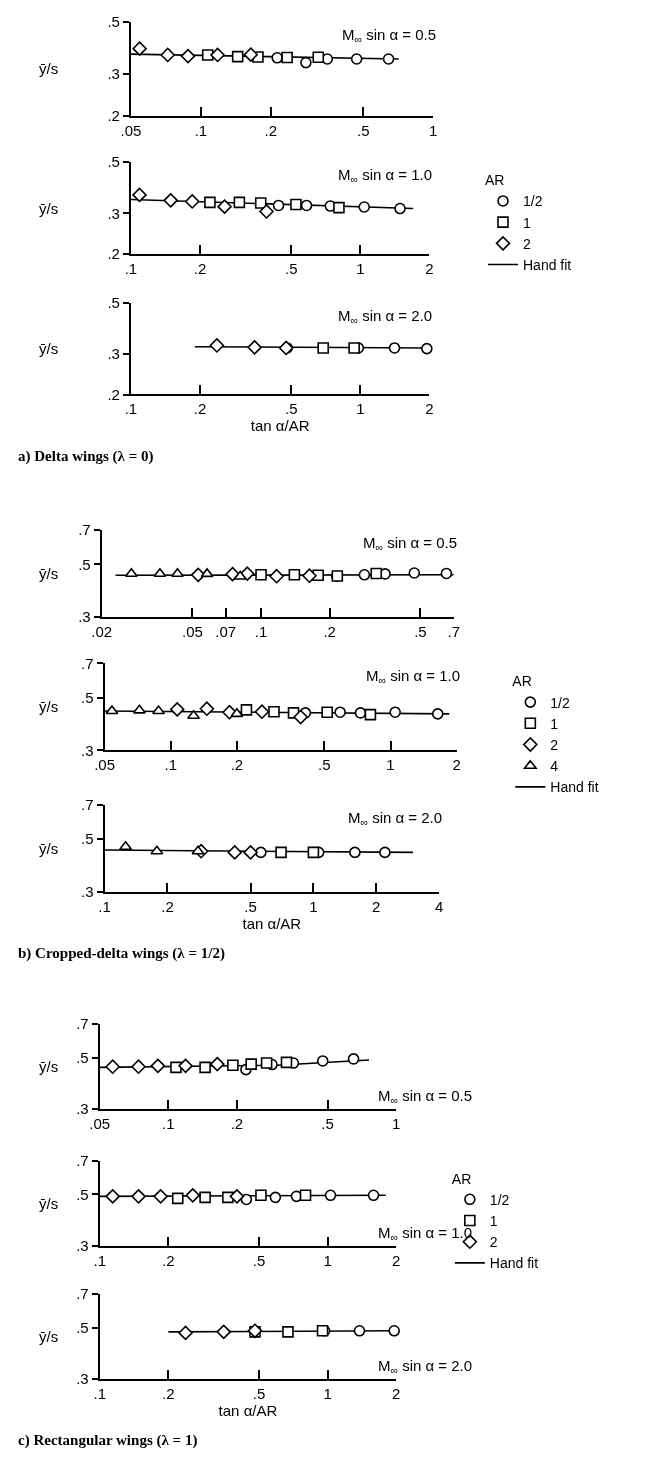 This screenshot has height=1473, width=647. What do you see at coordinates (102, 631) in the screenshot?
I see `x-tick-label: .02` at bounding box center [102, 631].